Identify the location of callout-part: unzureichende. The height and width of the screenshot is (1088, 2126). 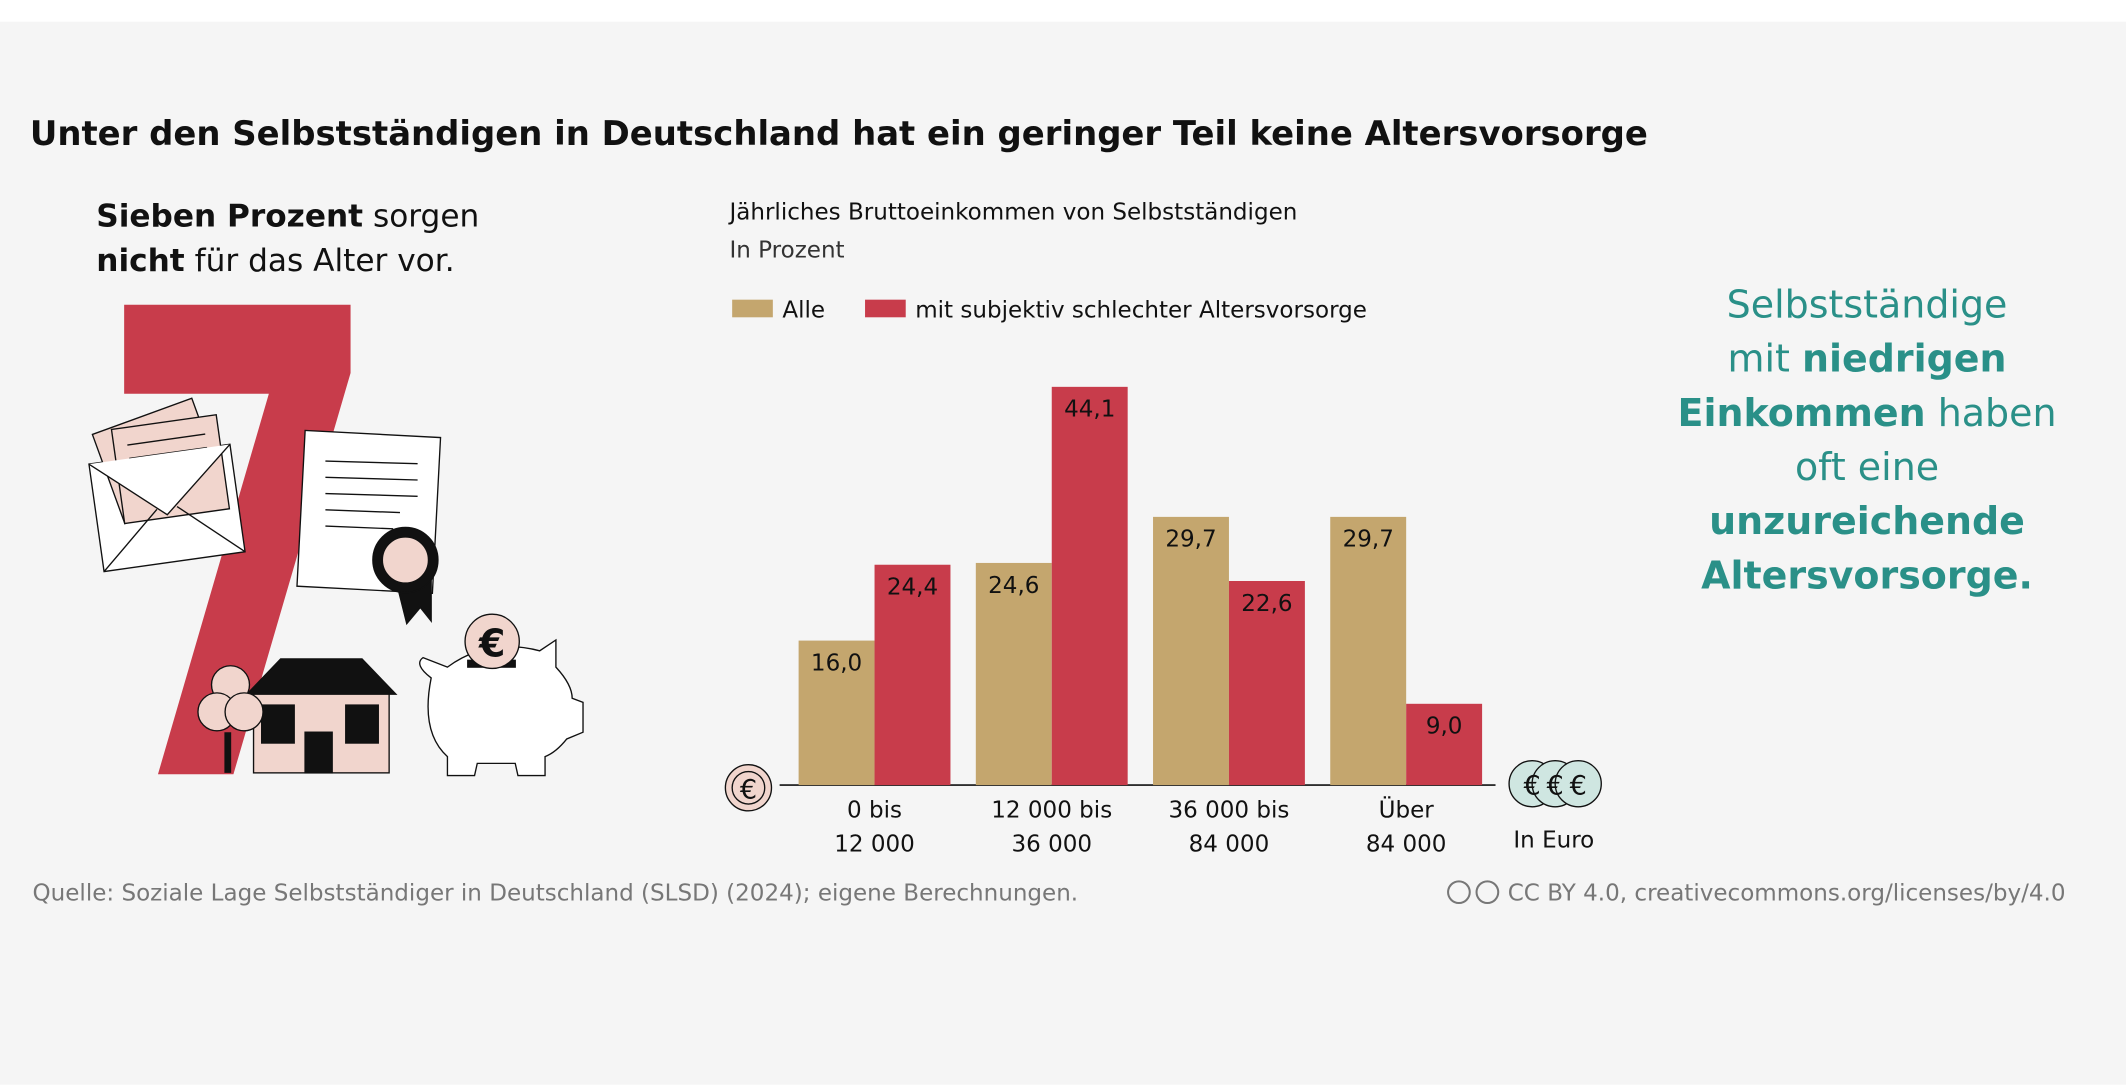
(1867, 521).